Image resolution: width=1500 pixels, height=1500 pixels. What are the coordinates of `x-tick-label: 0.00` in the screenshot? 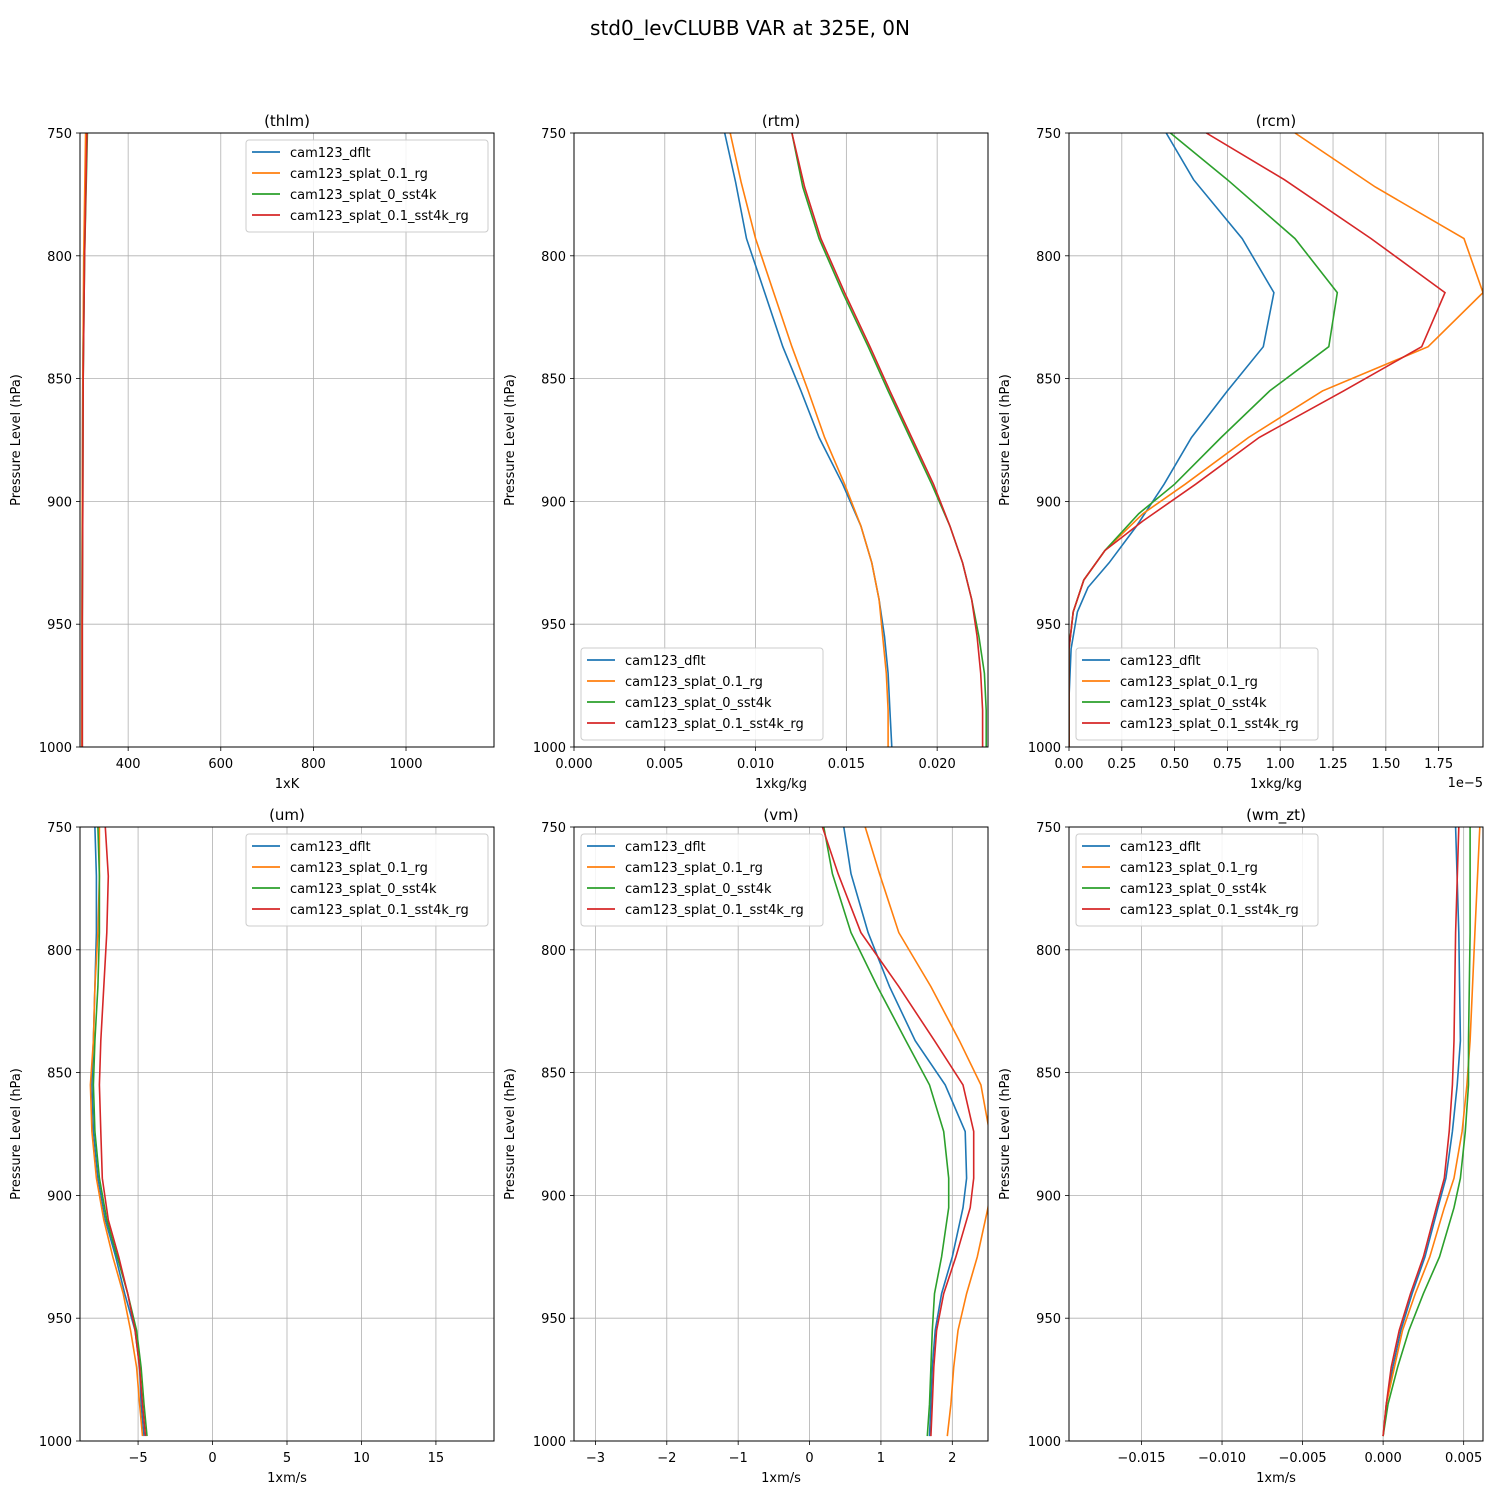 It's located at (1069, 764).